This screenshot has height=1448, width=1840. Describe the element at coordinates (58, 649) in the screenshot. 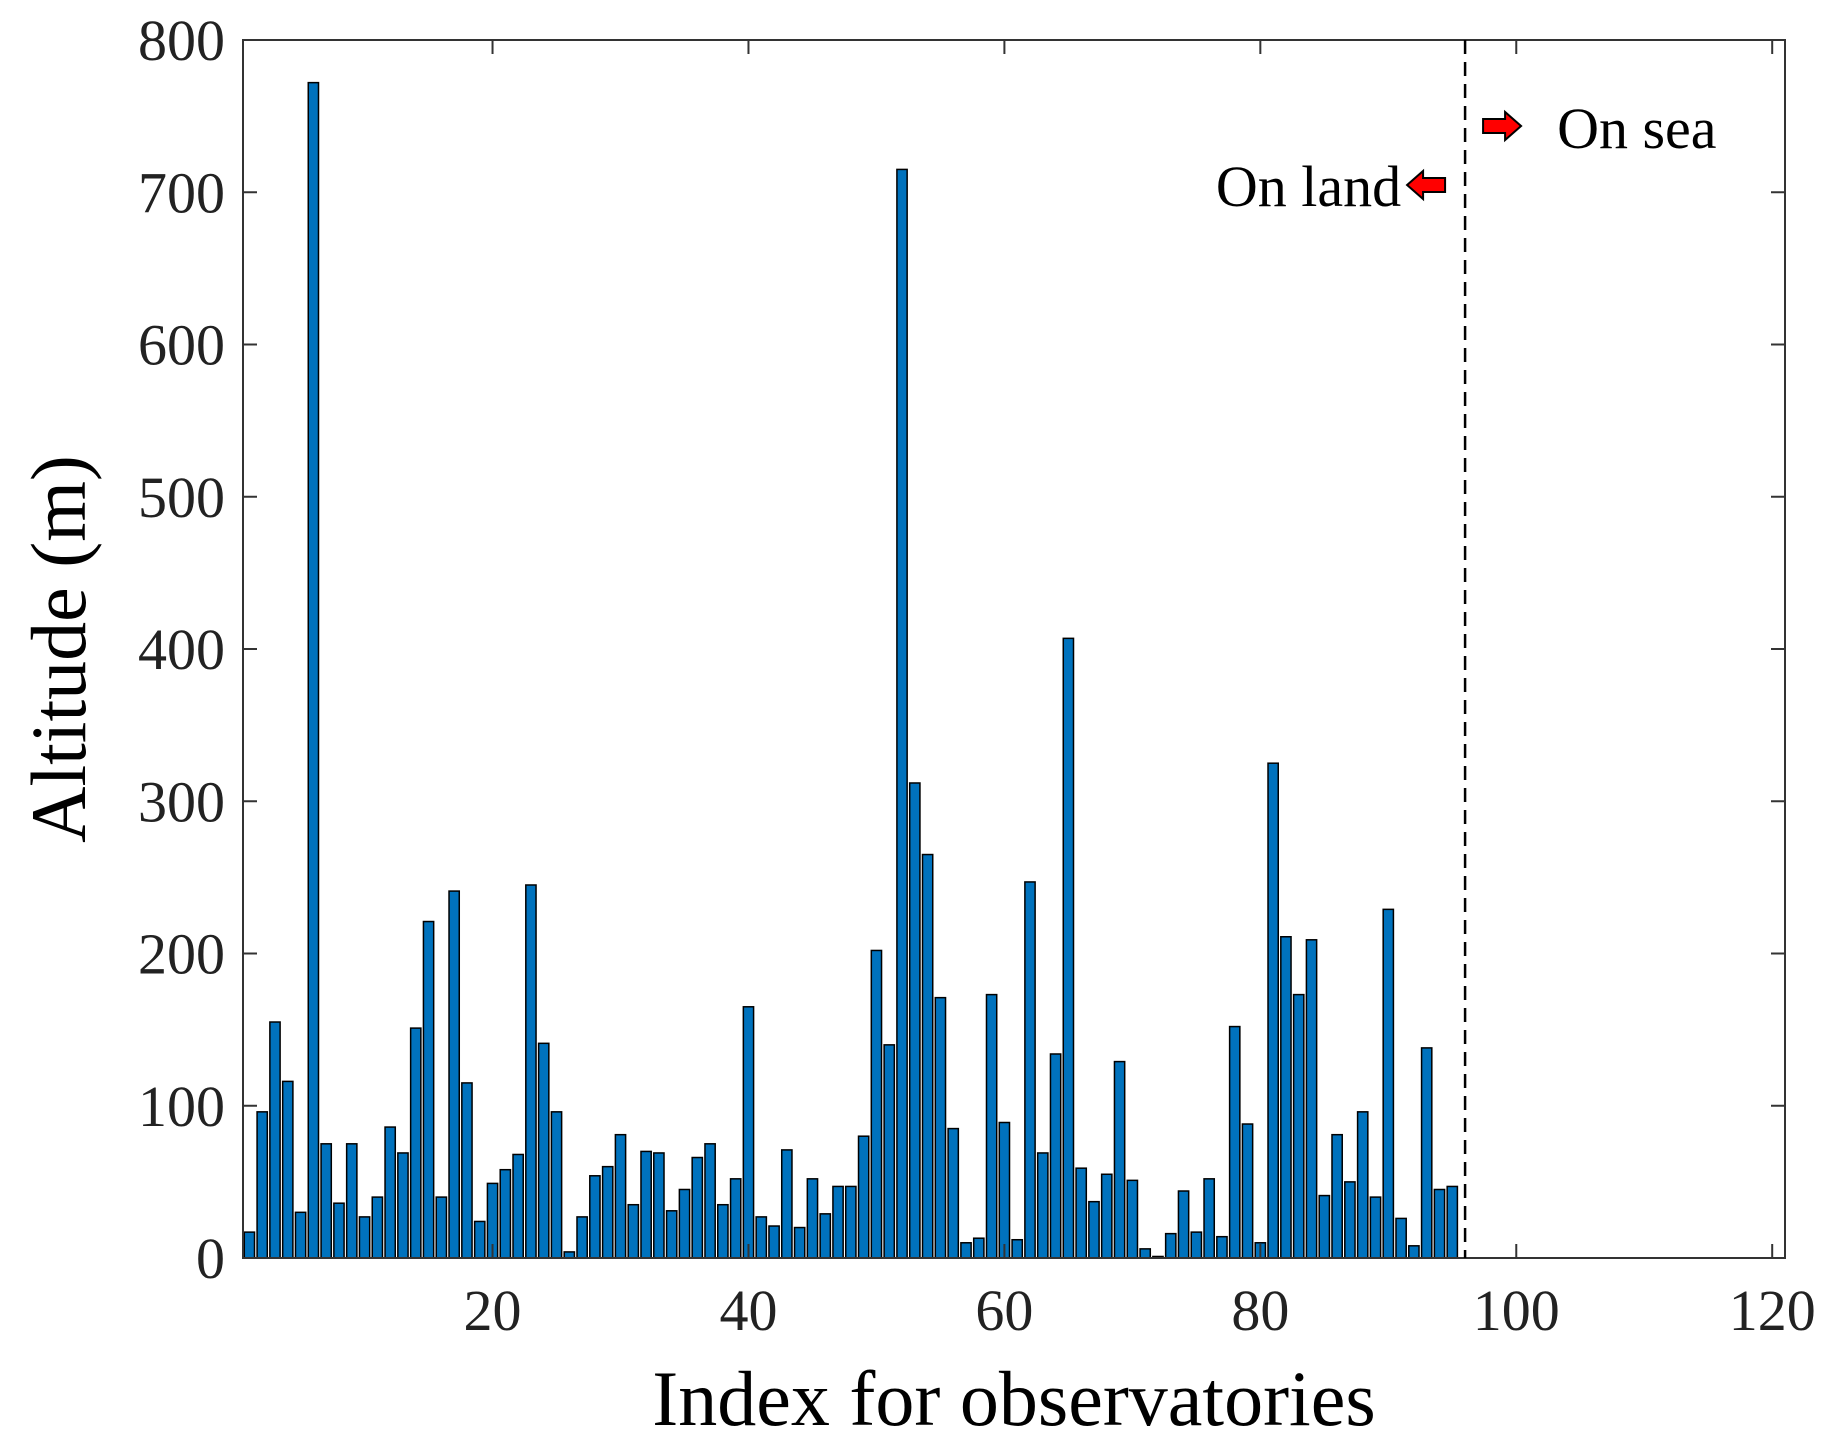

I see `y-axis-title: Altitude (m)` at that location.